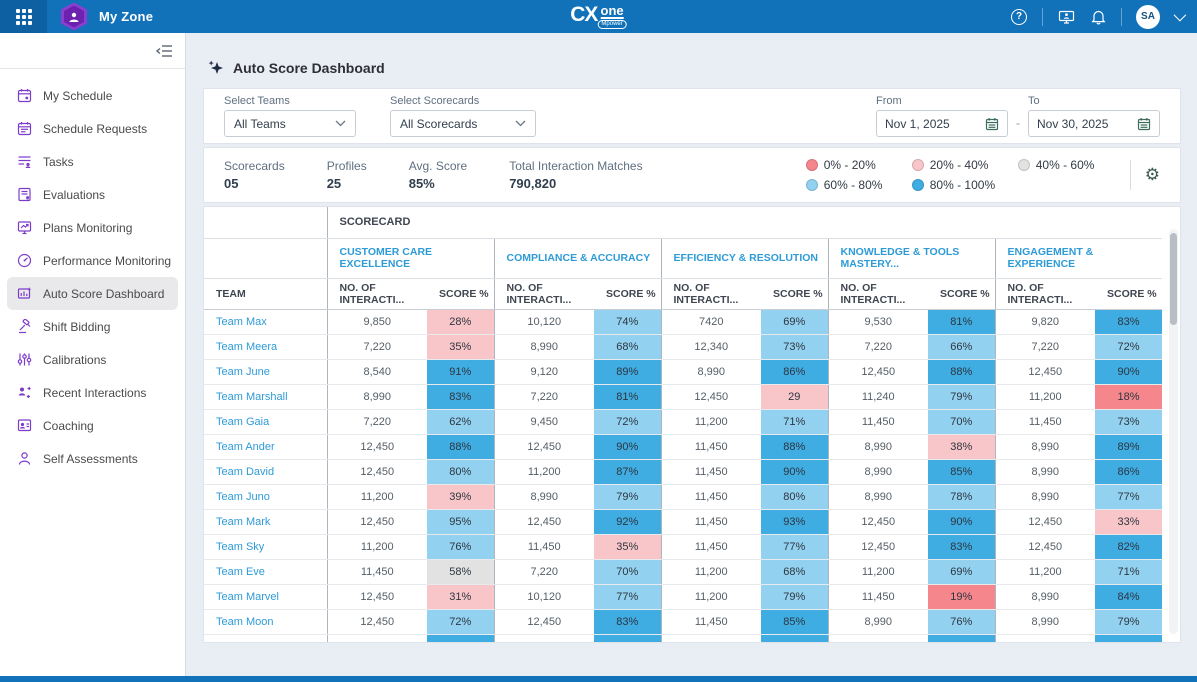 Image resolution: width=1197 pixels, height=682 pixels. Describe the element at coordinates (266, 294) in the screenshot. I see `team-column-header: TEAM` at that location.